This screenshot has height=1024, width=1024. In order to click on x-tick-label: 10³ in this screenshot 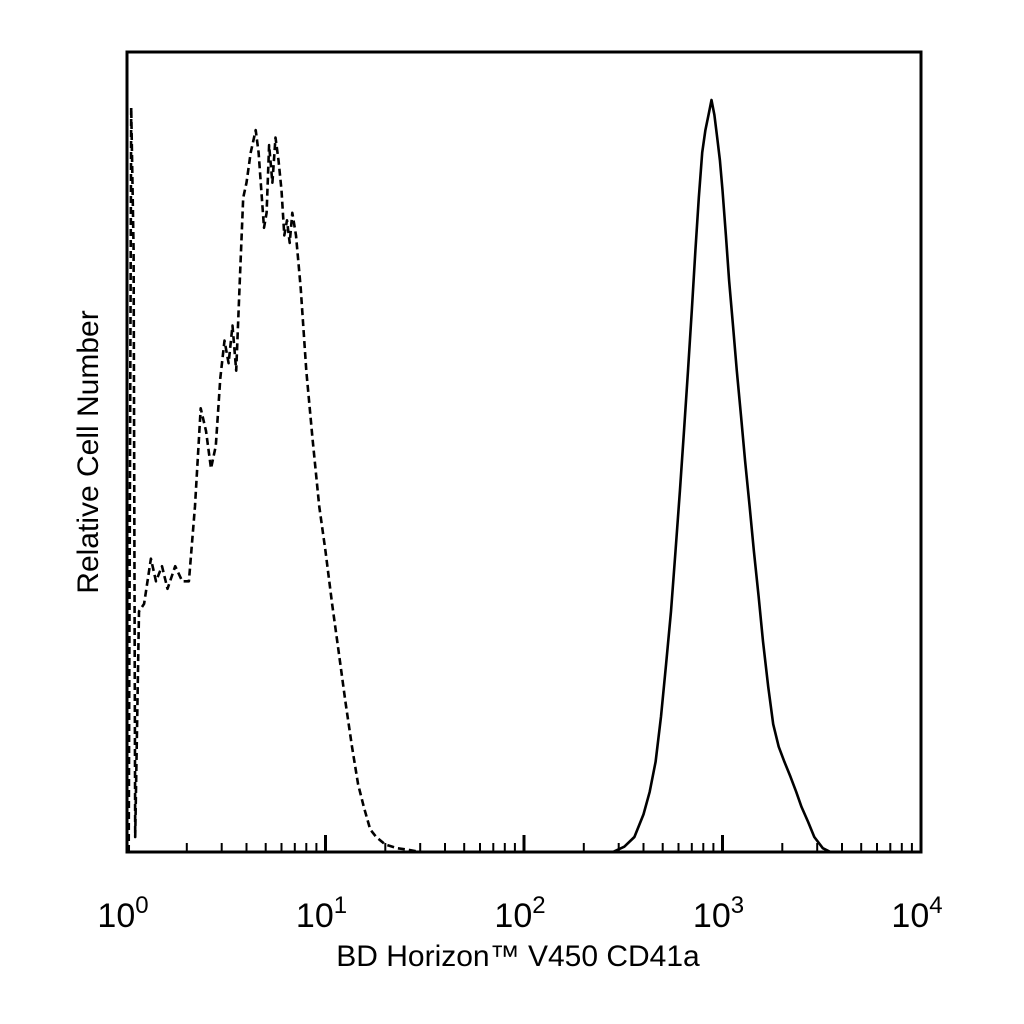, I will do `click(718, 913)`.